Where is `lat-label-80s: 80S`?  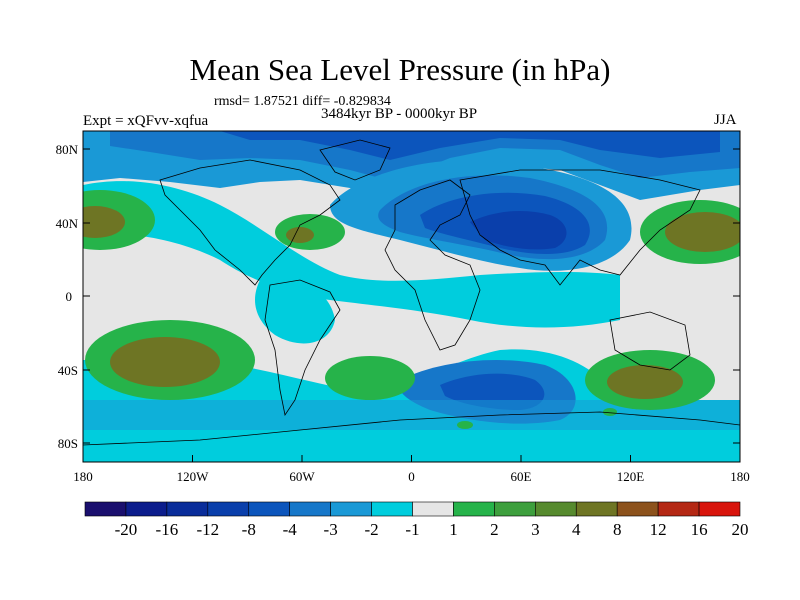
lat-label-80s: 80S is located at coordinates (68, 443).